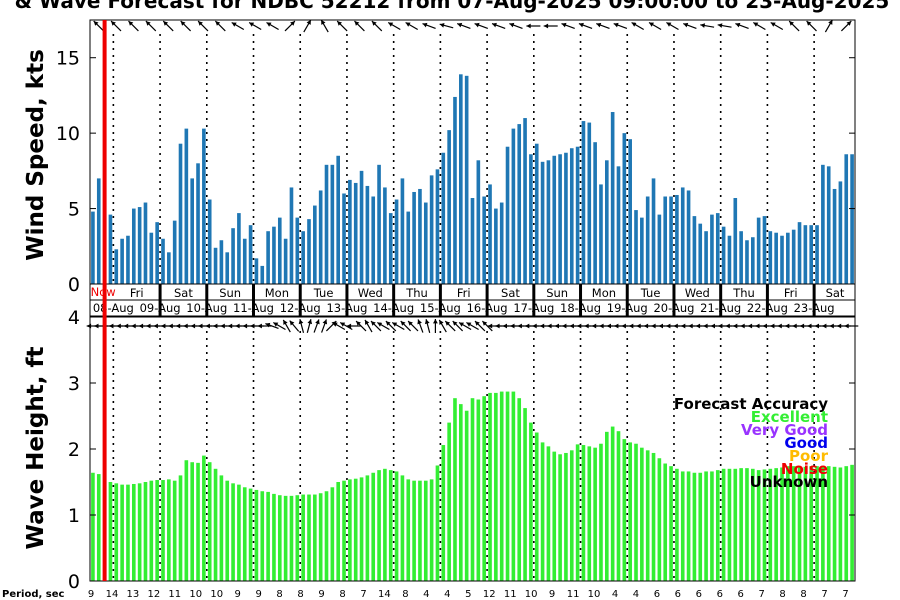 This screenshot has width=900, height=600. I want to click on day-name-label: Sun, so click(230, 293).